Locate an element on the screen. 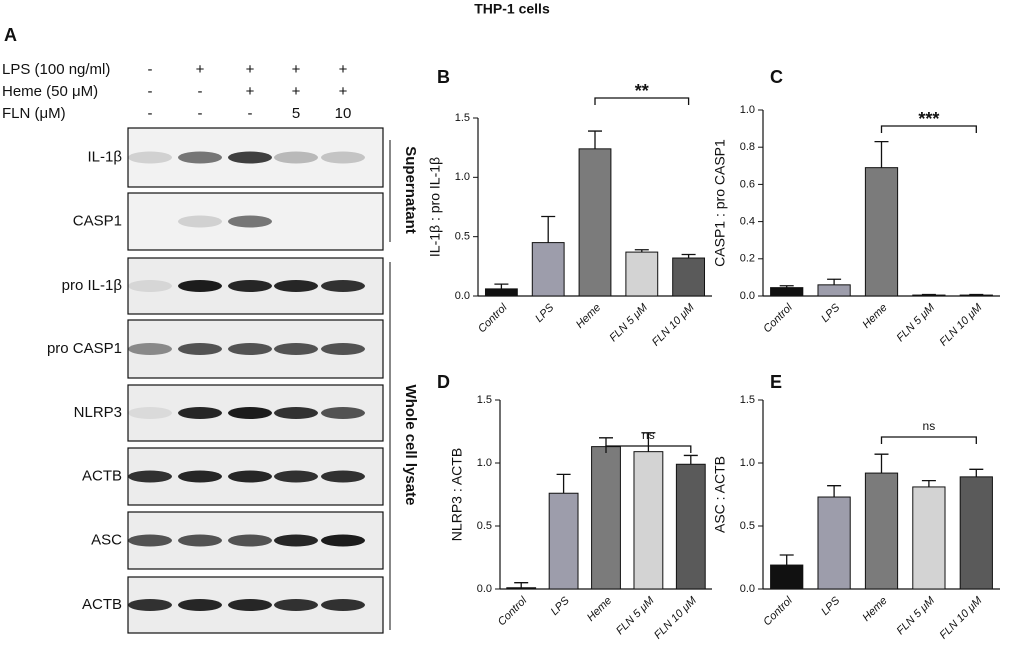  panel-label: E is located at coordinates (776, 382).